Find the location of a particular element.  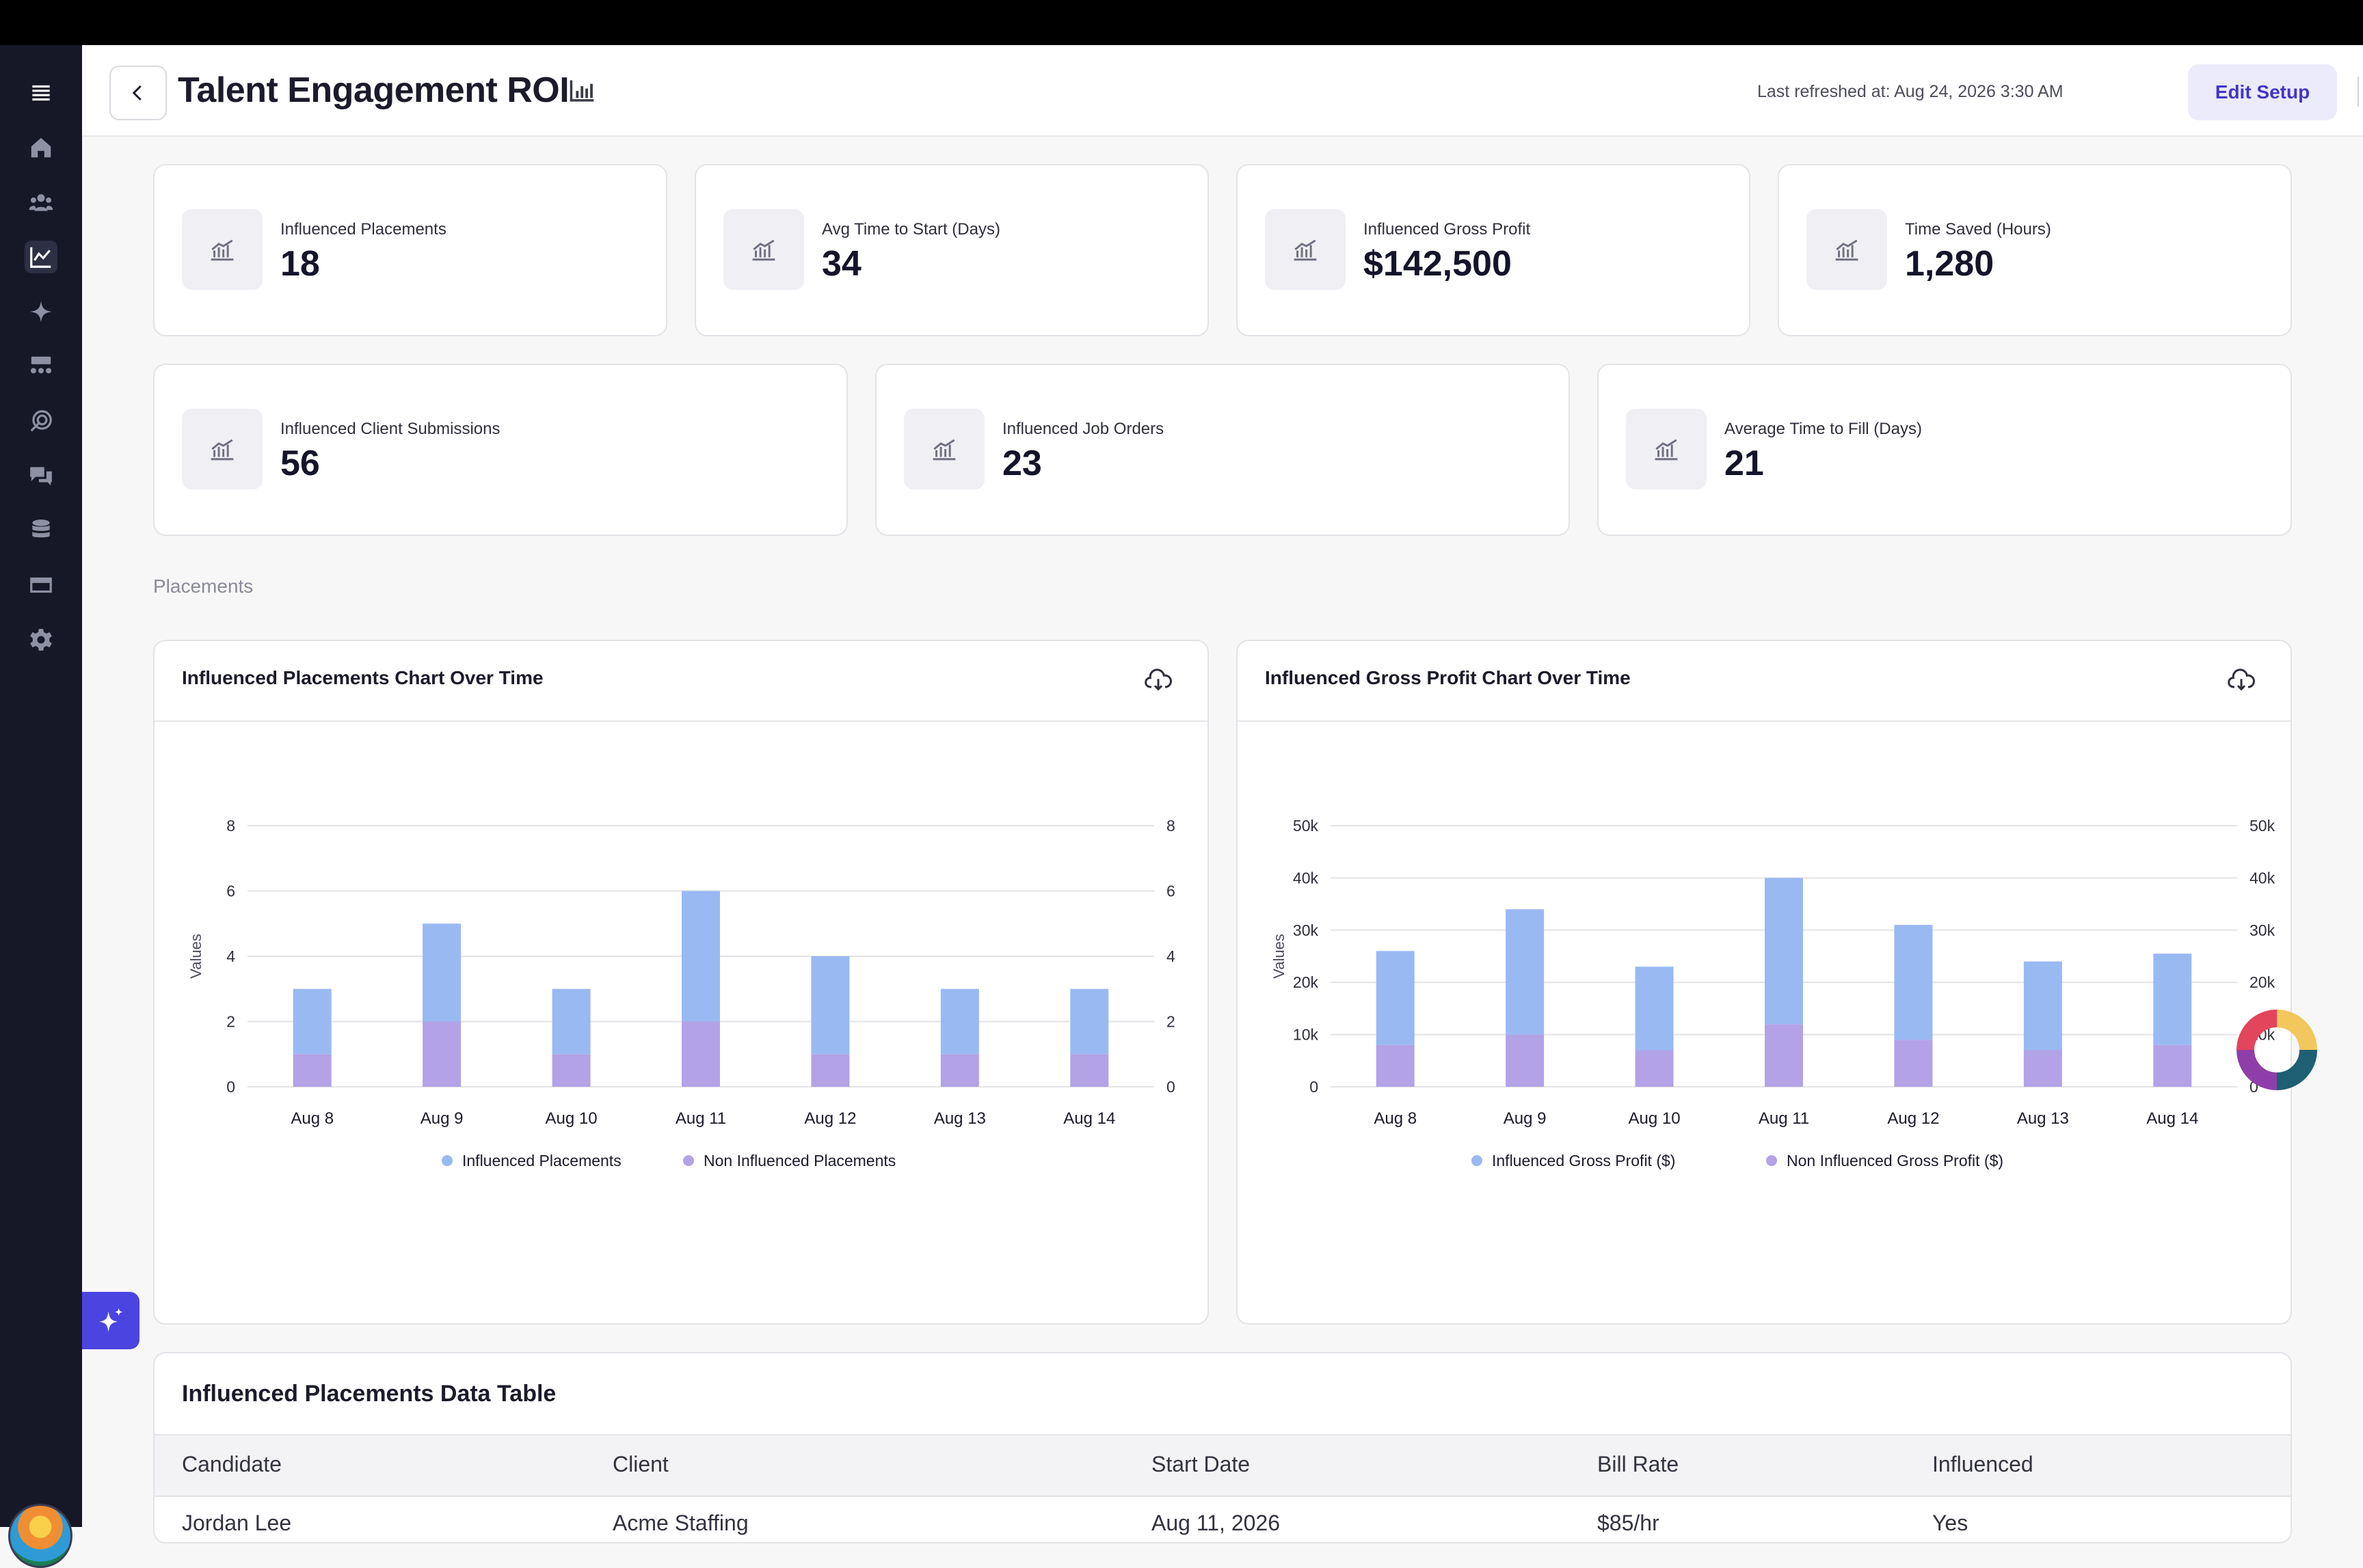

bar-chart-icon is located at coordinates (582, 91).